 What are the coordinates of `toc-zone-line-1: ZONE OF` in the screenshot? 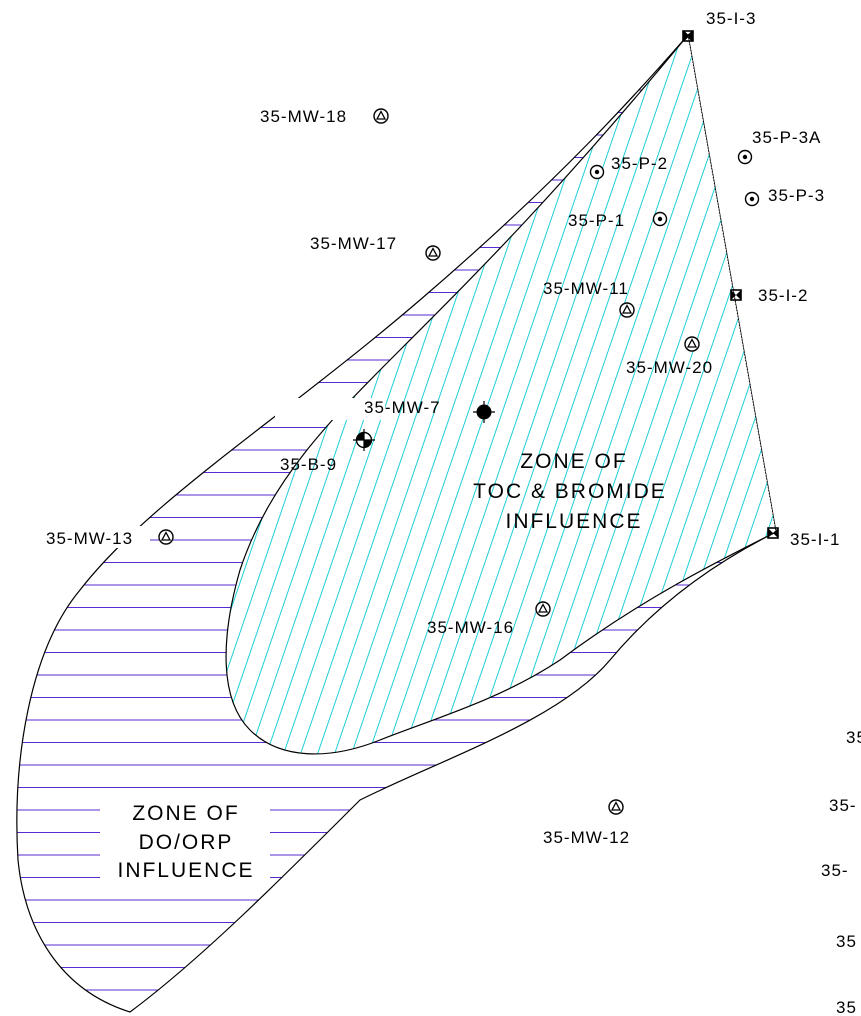 It's located at (573, 461).